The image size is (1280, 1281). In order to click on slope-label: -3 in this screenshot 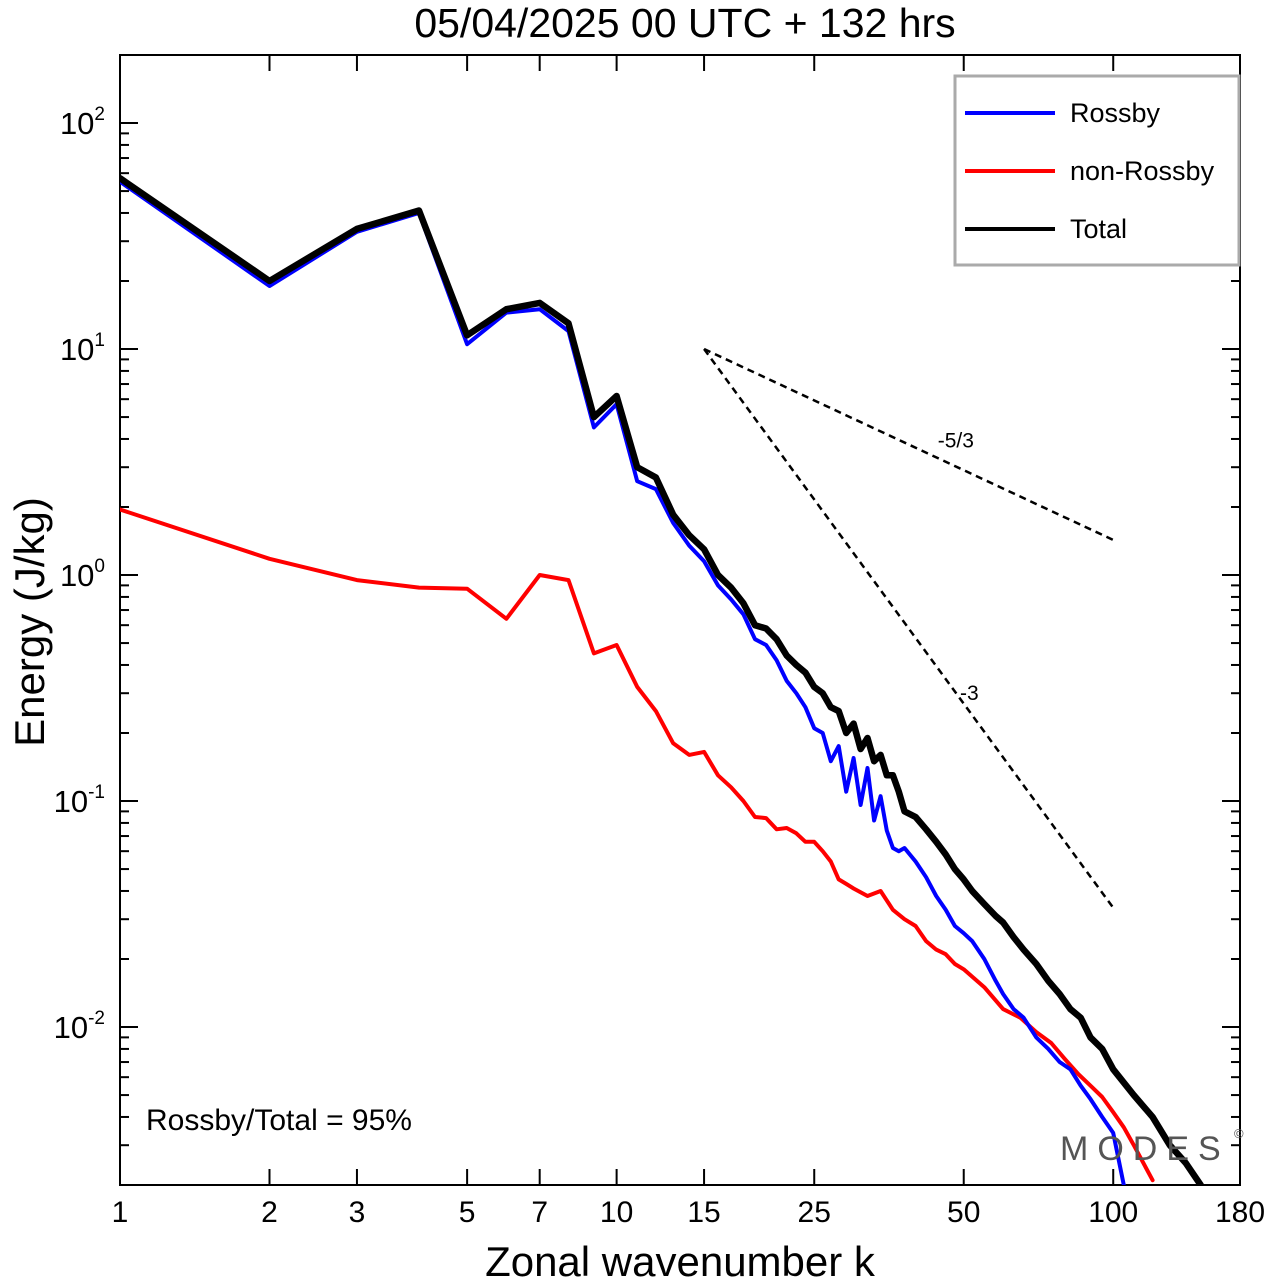, I will do `click(969, 693)`.